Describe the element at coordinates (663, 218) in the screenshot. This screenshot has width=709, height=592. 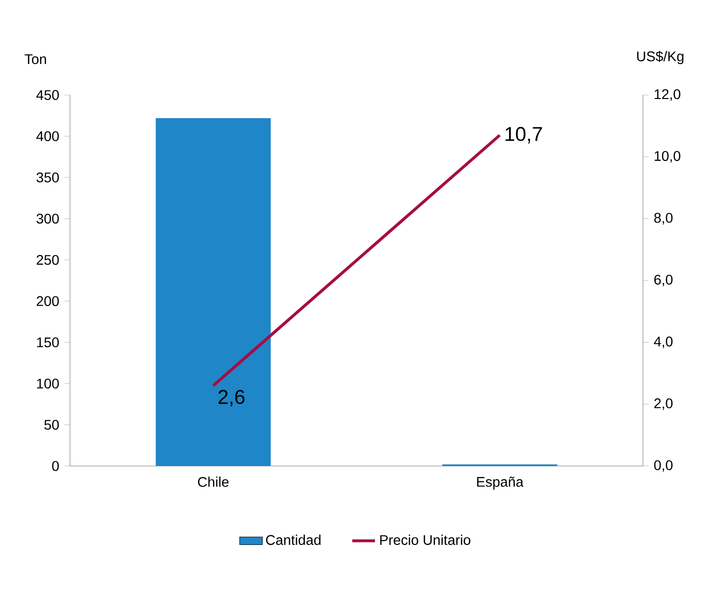
I see `y2-tick-label: 8,0` at that location.